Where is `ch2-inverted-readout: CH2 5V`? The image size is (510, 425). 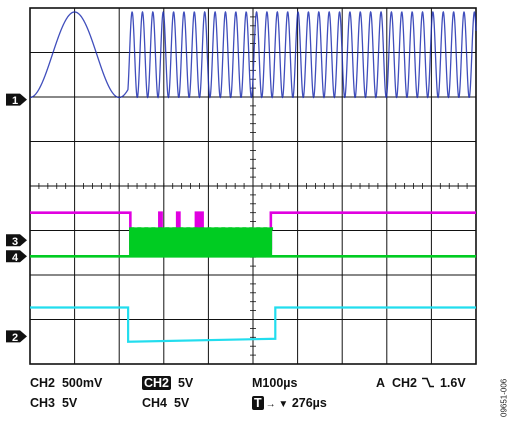 ch2-inverted-readout: CH2 5V is located at coordinates (167, 383).